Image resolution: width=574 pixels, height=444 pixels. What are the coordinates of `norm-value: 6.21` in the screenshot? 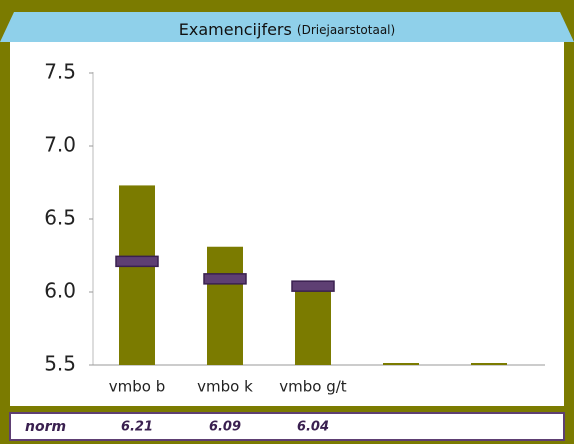 It's located at (137, 427).